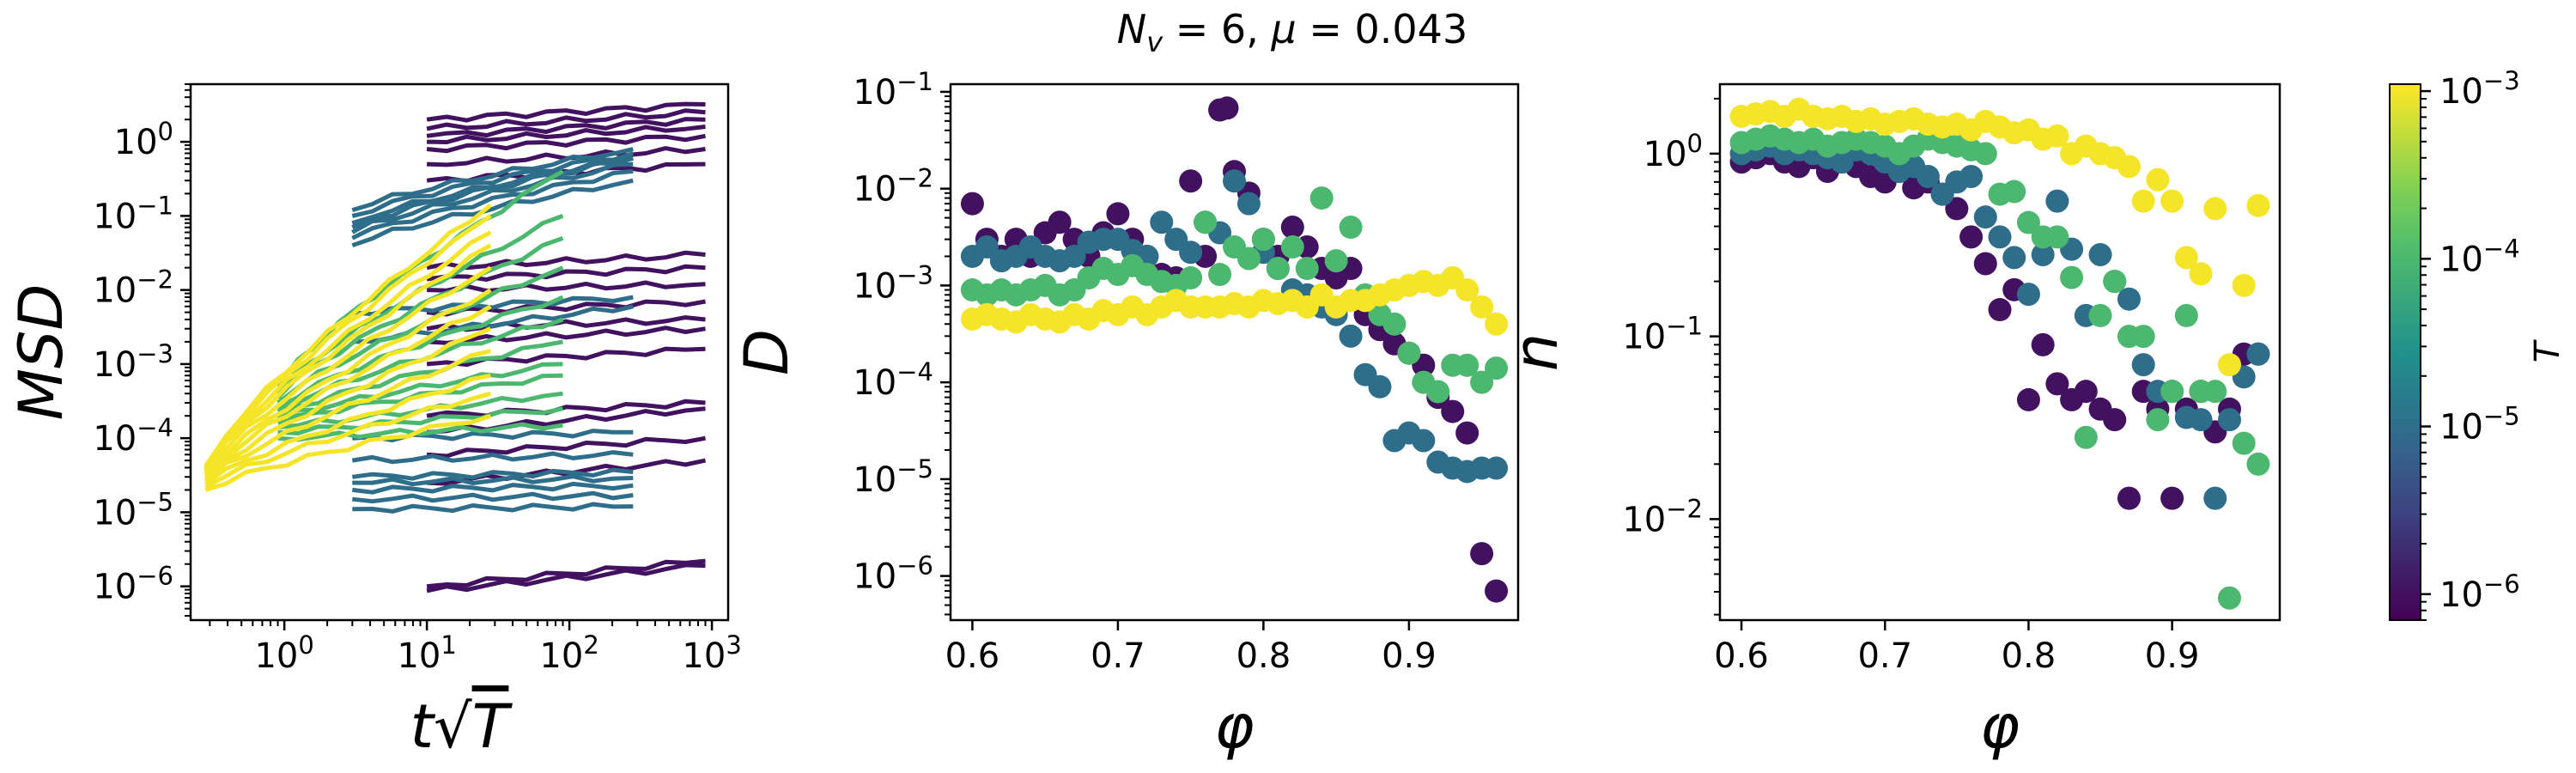 Image resolution: width=2576 pixels, height=773 pixels. I want to click on x-tick-label: 0.6, so click(1741, 656).